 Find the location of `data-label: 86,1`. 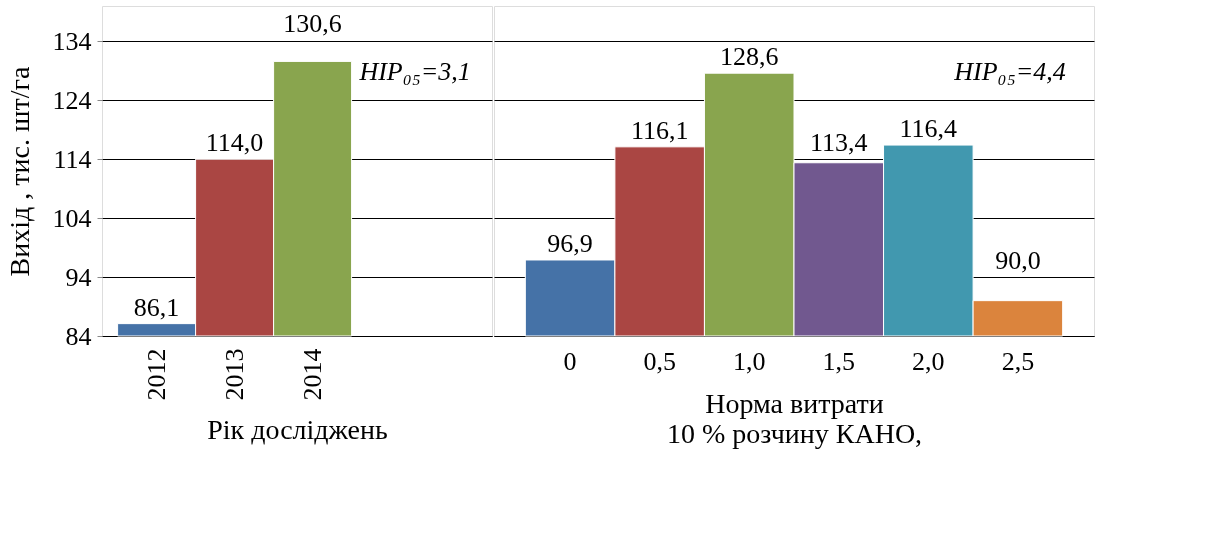

data-label: 86,1 is located at coordinates (156, 307).